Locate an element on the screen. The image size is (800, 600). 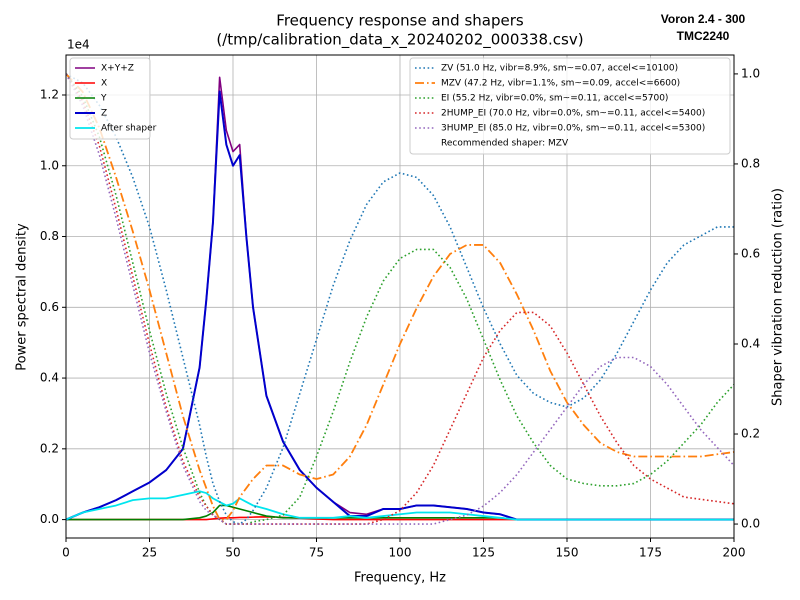
y2-axis-label: Shaper vibration reduction (ratio) is located at coordinates (778, 297).